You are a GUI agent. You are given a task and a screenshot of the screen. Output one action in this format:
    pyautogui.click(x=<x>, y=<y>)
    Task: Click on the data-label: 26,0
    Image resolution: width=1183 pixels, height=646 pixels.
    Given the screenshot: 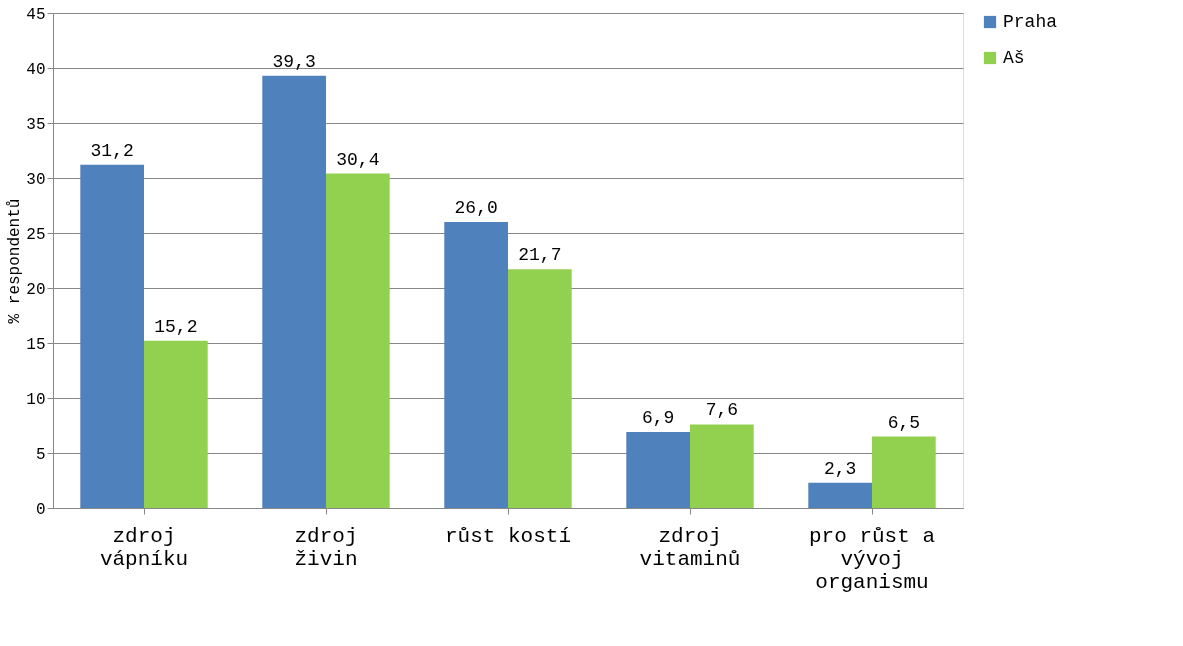 What is the action you would take?
    pyautogui.click(x=476, y=208)
    